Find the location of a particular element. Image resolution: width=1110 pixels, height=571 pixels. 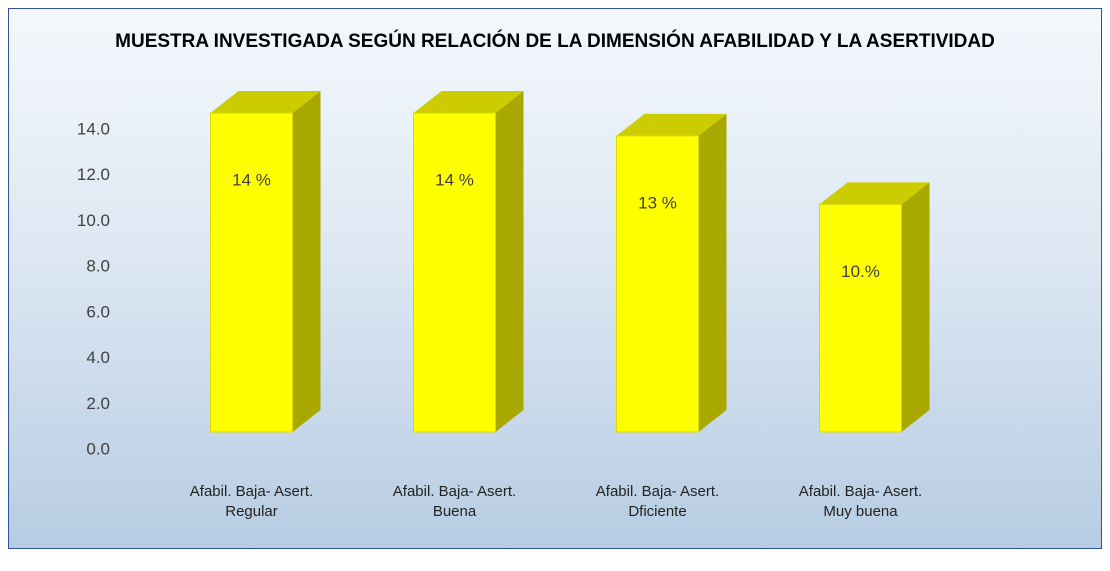

y-tick-label: 12.0 is located at coordinates (93, 174).